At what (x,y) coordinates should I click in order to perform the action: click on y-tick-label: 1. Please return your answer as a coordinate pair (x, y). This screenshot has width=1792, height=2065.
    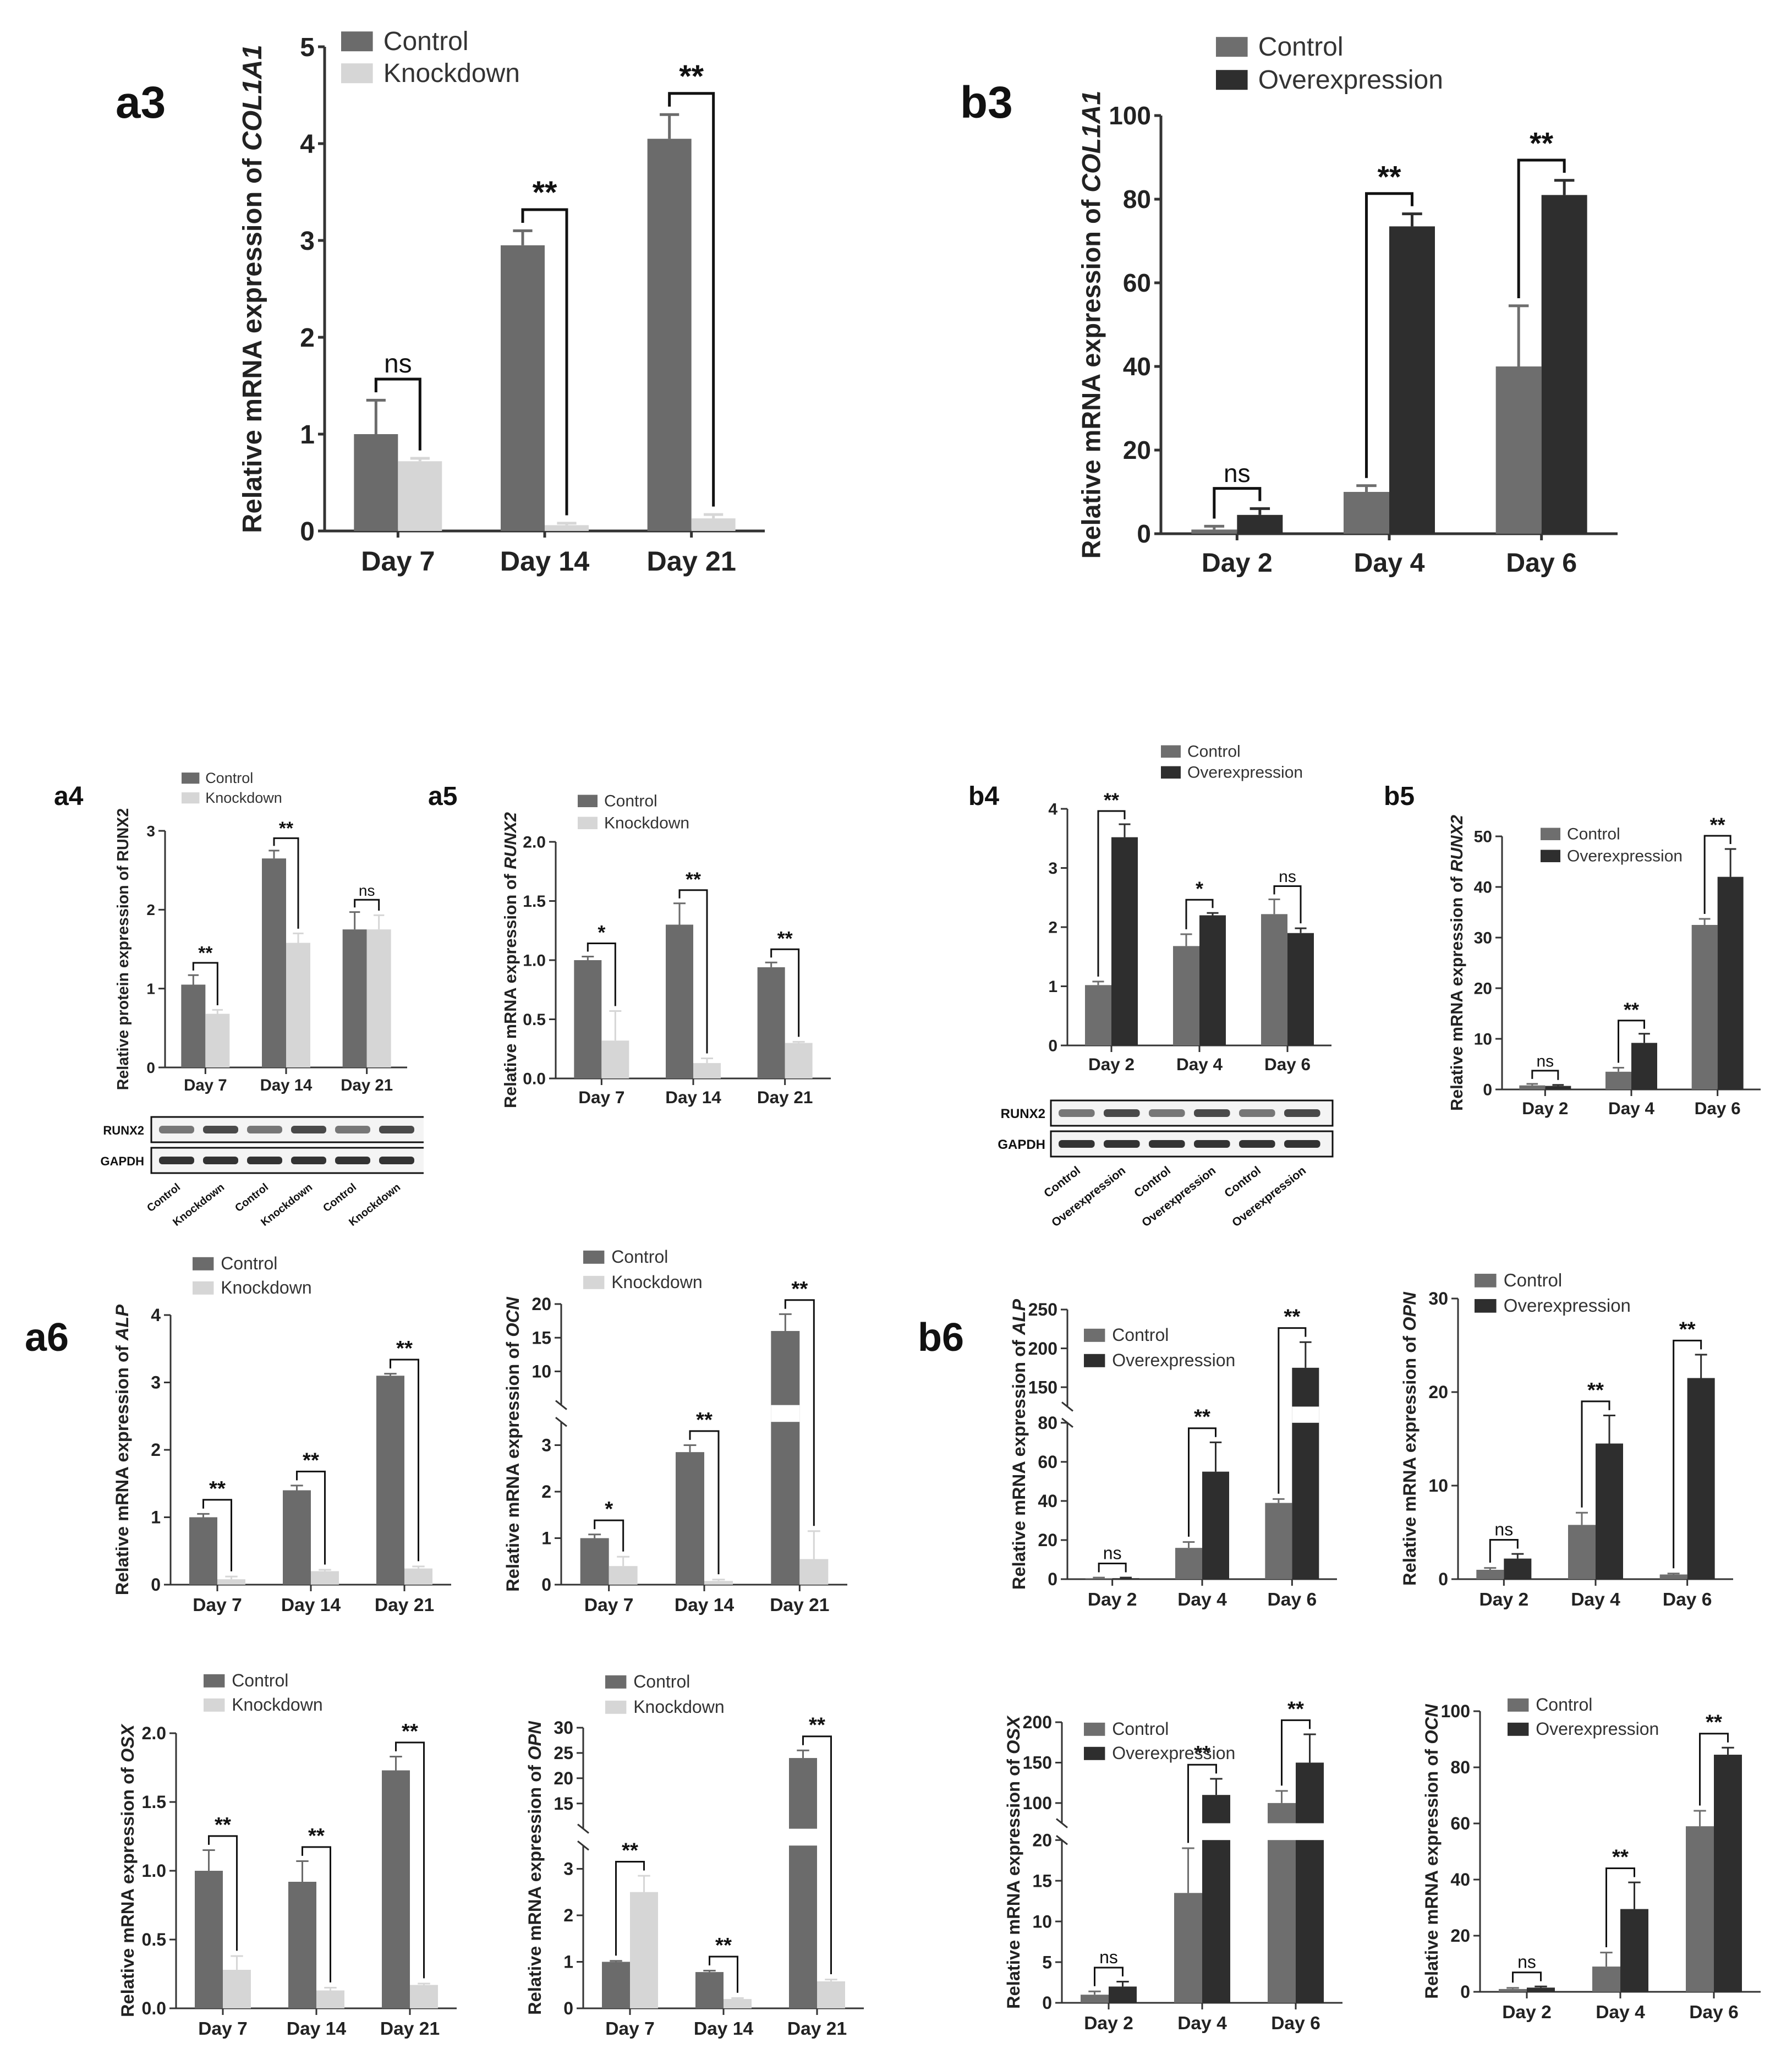
    Looking at the image, I should click on (150, 988).